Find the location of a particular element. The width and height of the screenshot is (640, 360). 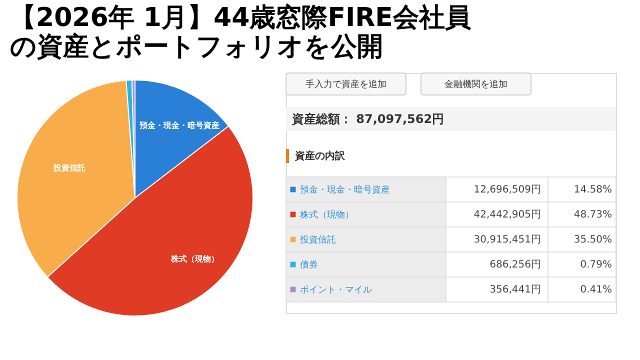

data-label: 42,442,905円 is located at coordinates (507, 215).